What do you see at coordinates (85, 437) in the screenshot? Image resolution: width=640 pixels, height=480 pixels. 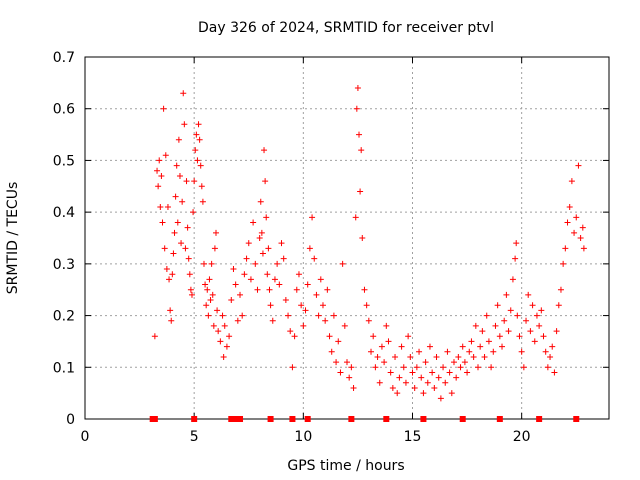 I see `x-tick-label: 0` at bounding box center [85, 437].